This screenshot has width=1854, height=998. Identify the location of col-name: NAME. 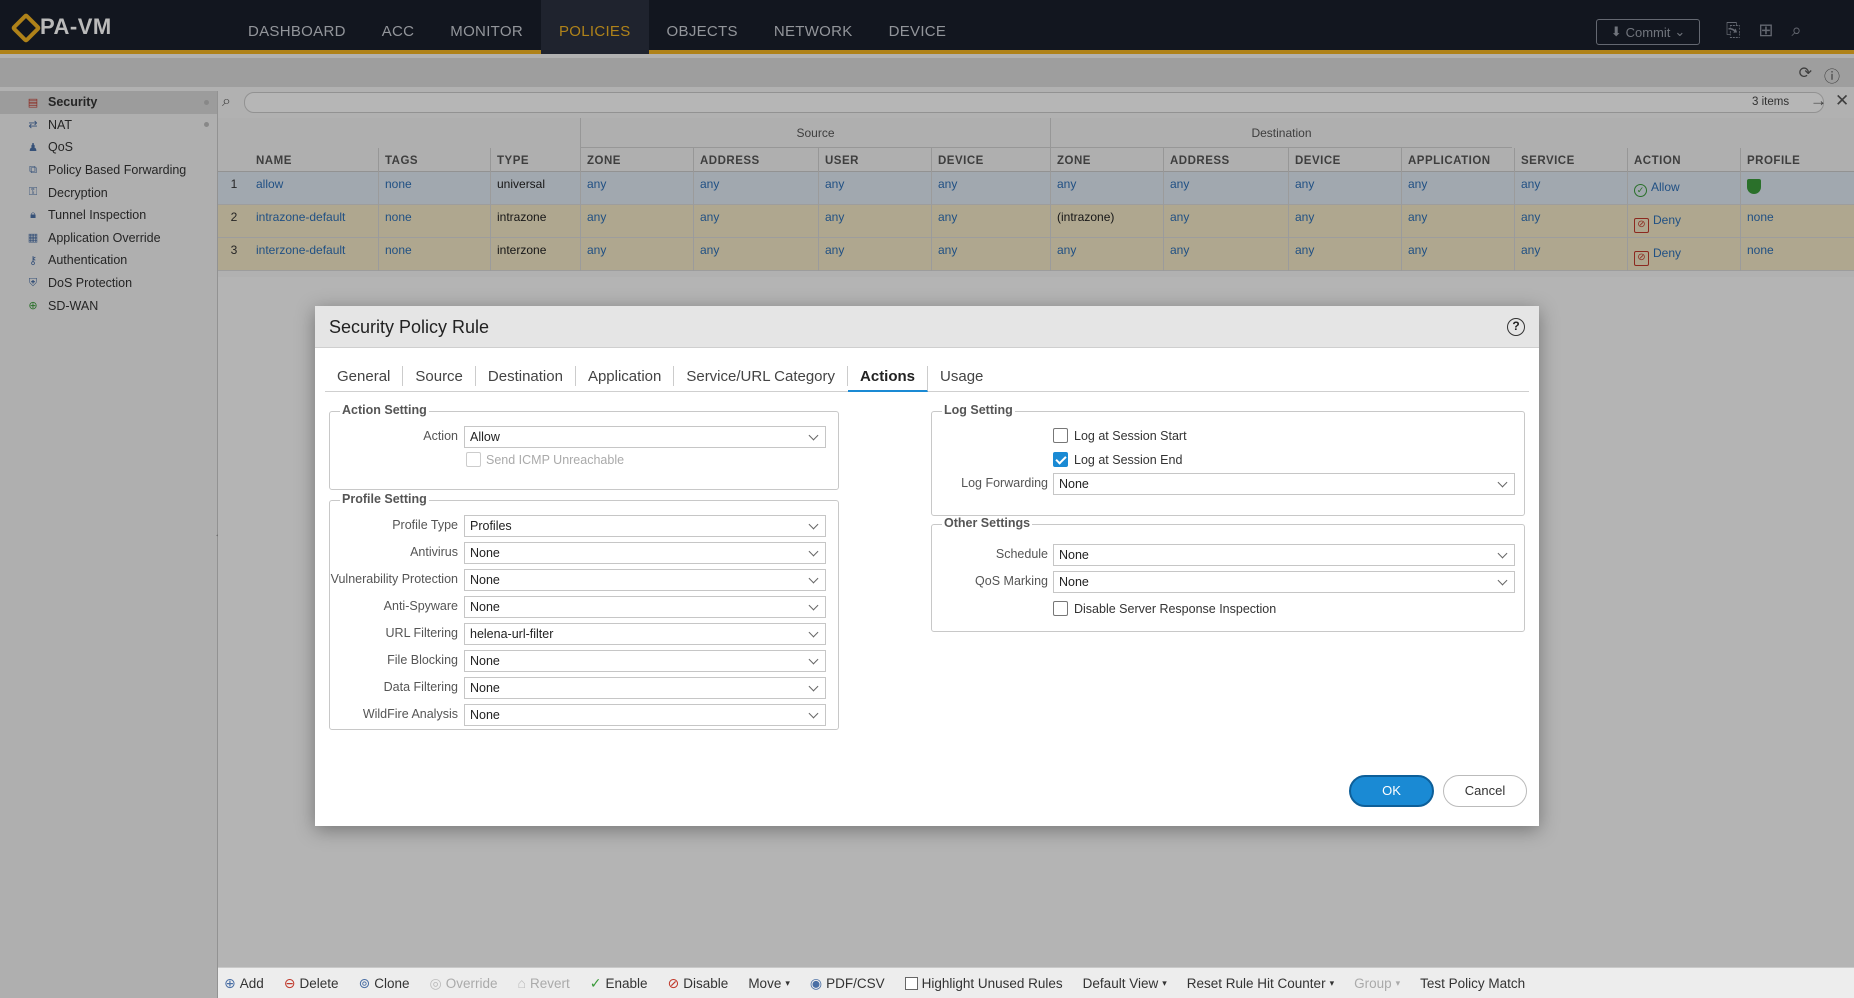
(274, 161).